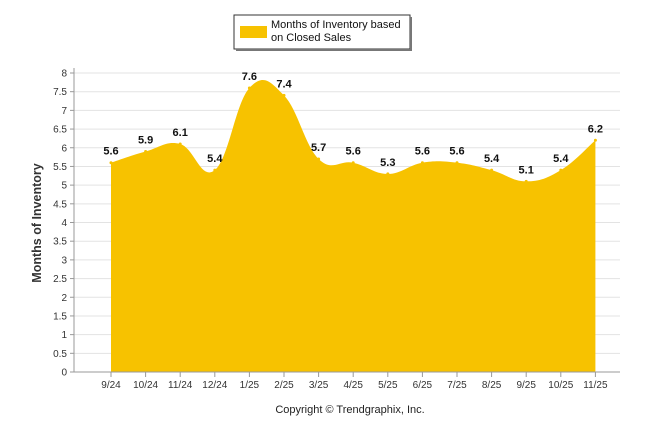 The height and width of the screenshot is (439, 646). Describe the element at coordinates (145, 385) in the screenshot. I see `x-tick-label: 10/24` at that location.